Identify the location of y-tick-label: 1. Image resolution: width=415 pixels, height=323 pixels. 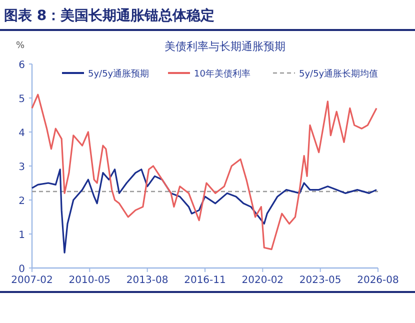
(21, 235).